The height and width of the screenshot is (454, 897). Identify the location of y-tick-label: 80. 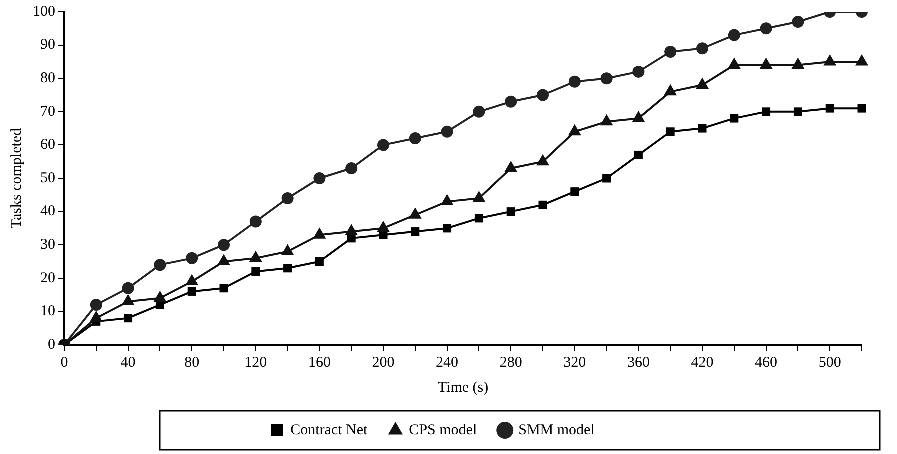
(48, 78).